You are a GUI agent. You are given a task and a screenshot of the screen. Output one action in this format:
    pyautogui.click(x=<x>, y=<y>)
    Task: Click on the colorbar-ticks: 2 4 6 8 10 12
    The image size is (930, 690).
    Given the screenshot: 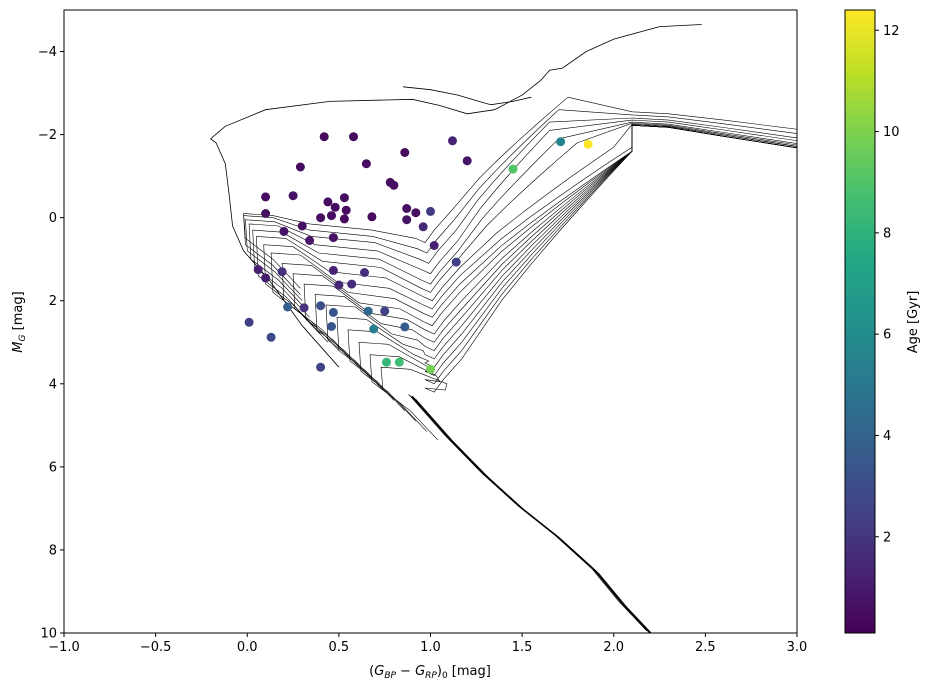 What is the action you would take?
    pyautogui.click(x=887, y=284)
    